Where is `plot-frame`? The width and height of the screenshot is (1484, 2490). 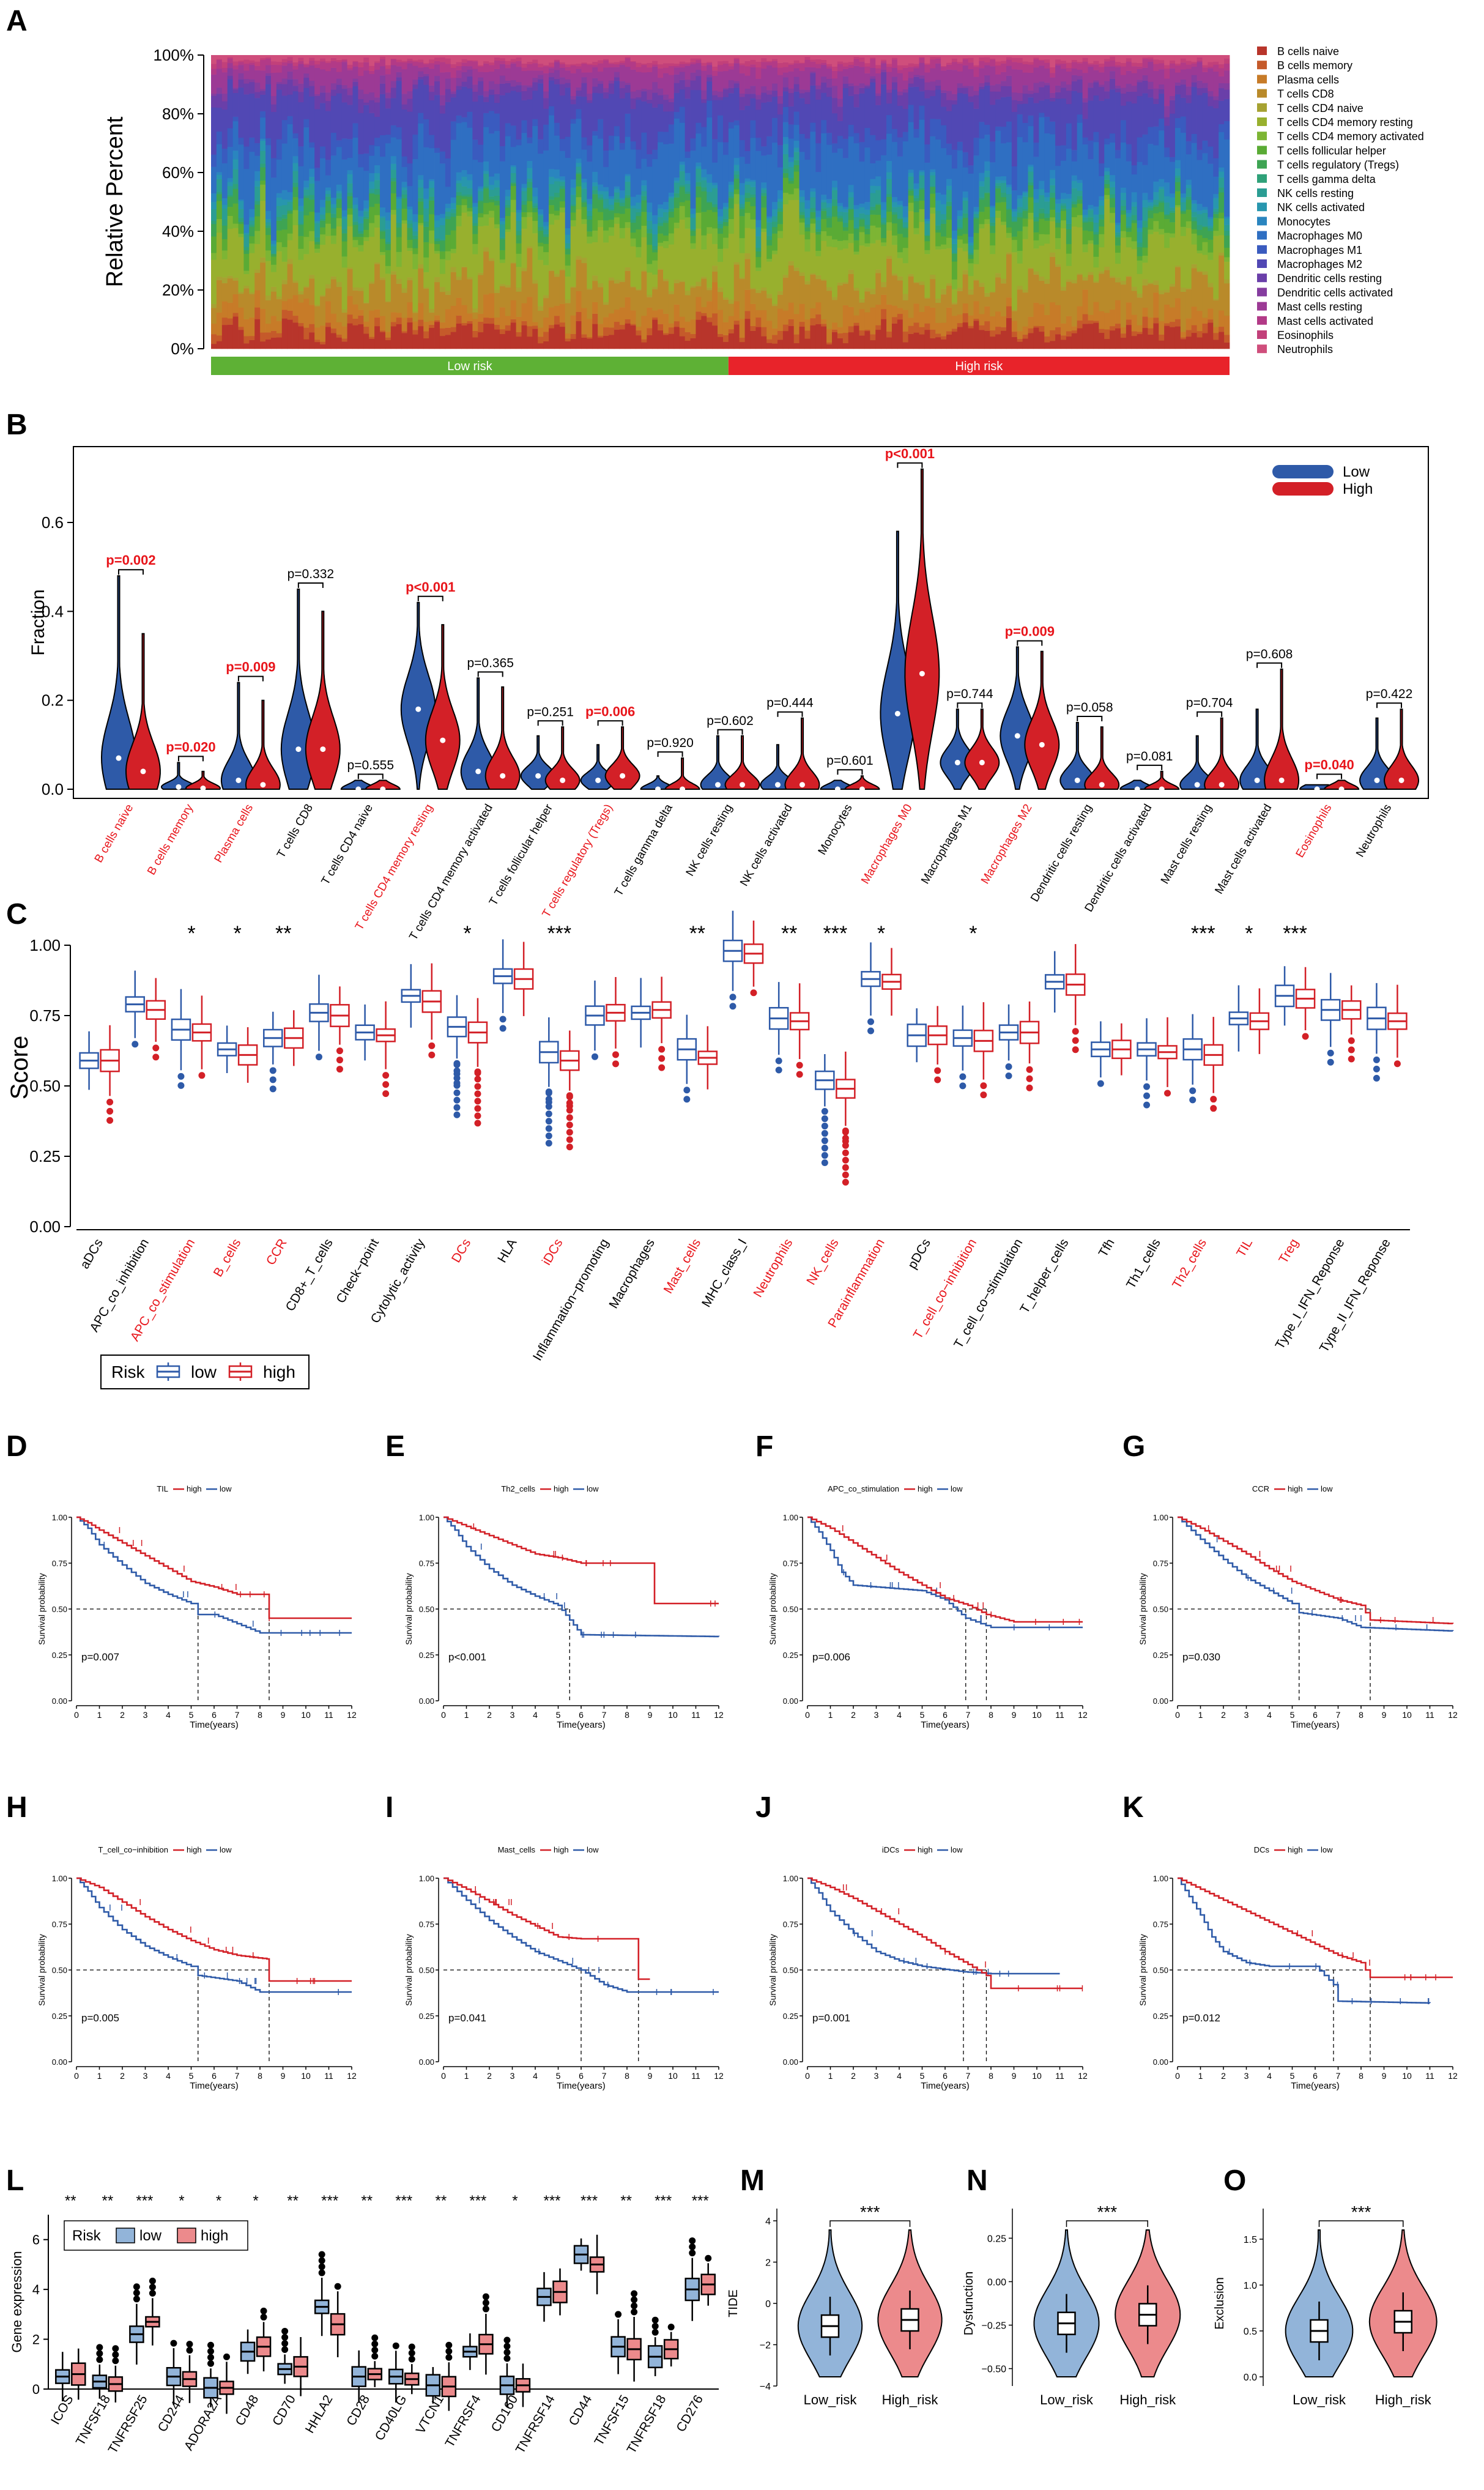
plot-frame is located at coordinates (751, 622).